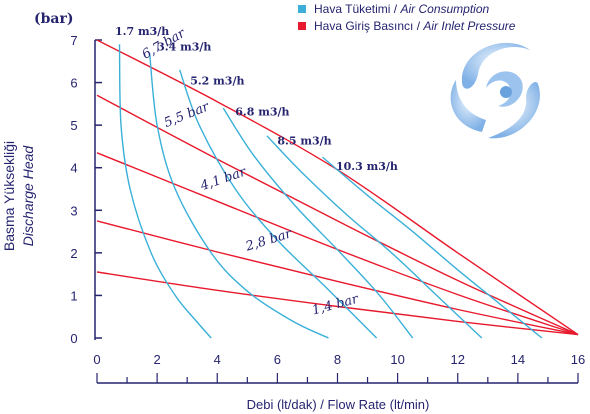 The width and height of the screenshot is (590, 414). Describe the element at coordinates (367, 166) in the screenshot. I see `consumption-label-5: 10.3 m3/h` at that location.